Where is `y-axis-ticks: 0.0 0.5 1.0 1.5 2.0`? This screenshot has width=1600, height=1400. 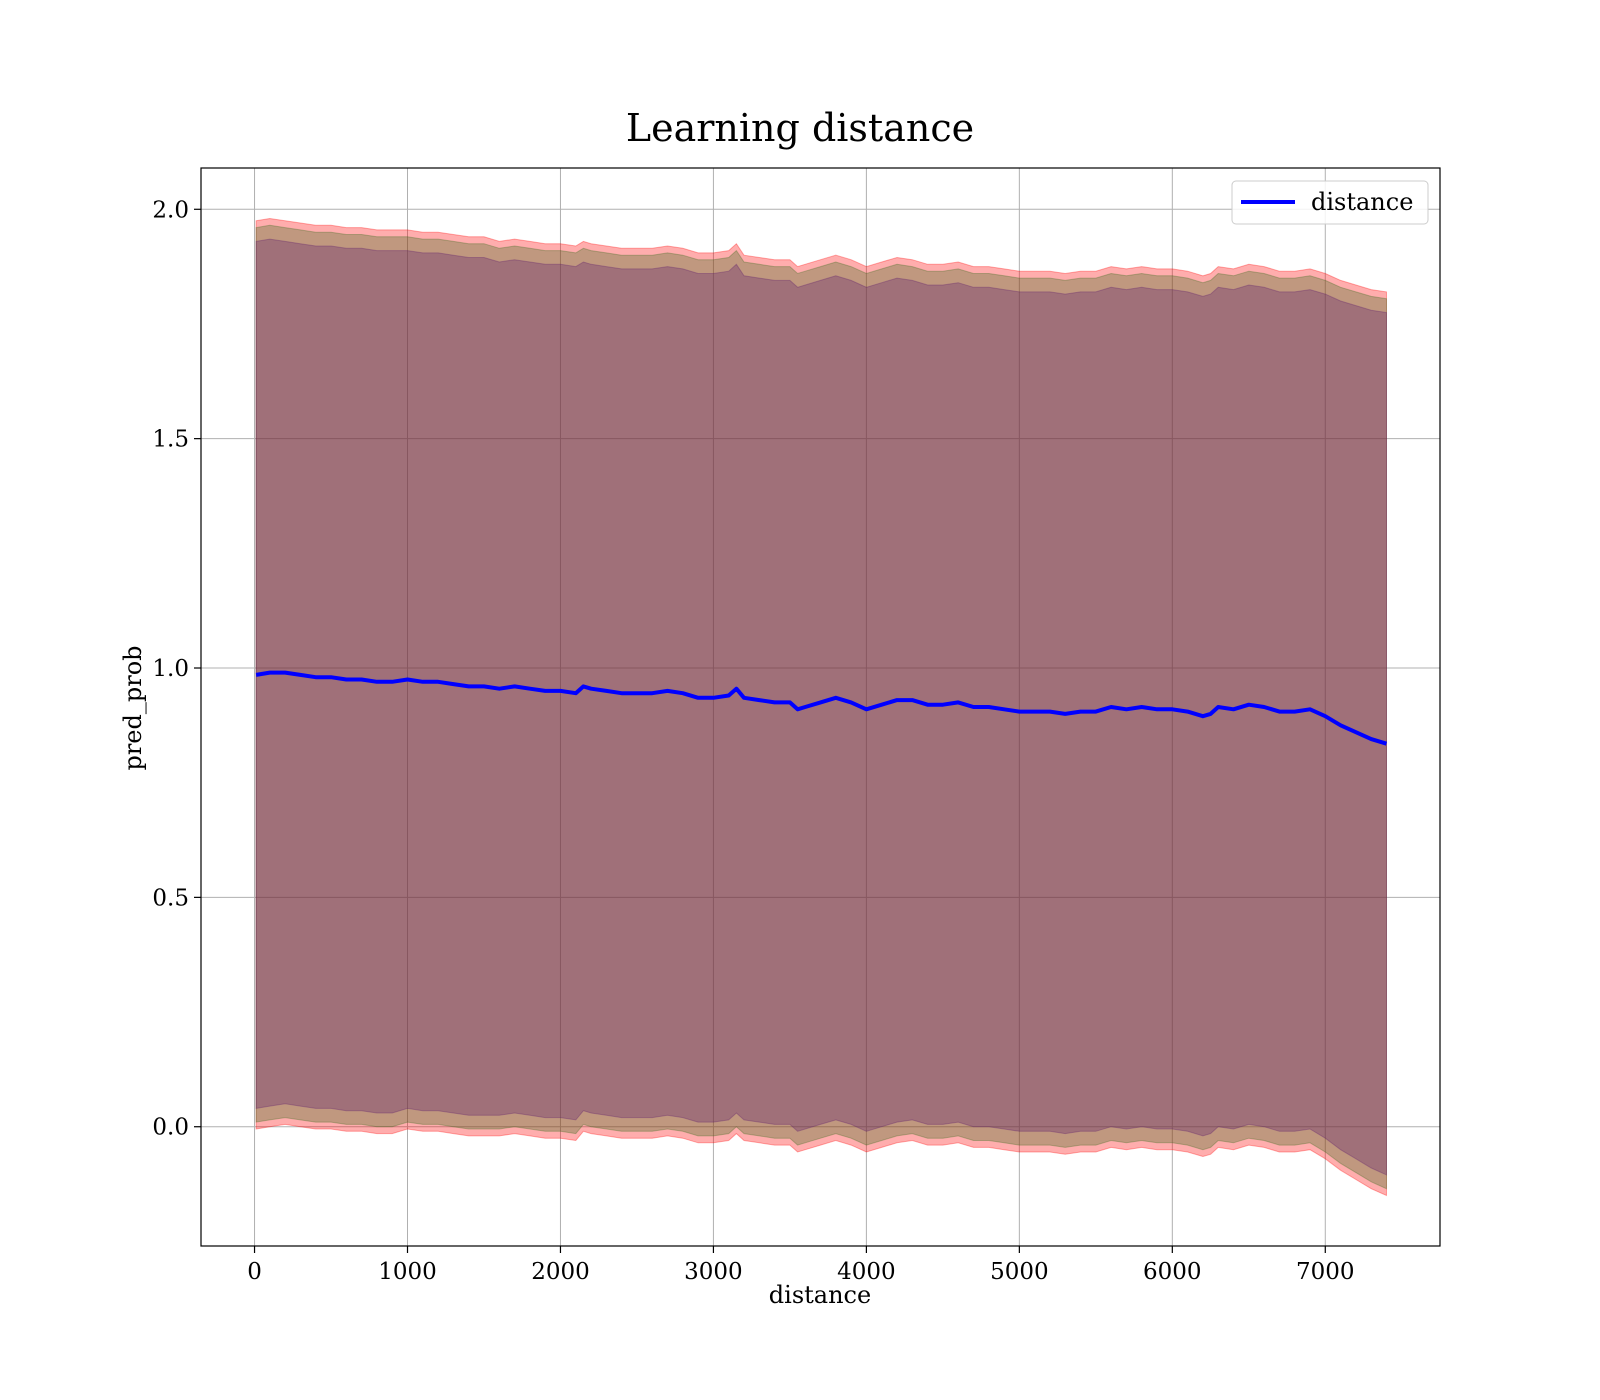 y-axis-ticks: 0.0 0.5 1.0 1.5 2.0 is located at coordinates (176, 669).